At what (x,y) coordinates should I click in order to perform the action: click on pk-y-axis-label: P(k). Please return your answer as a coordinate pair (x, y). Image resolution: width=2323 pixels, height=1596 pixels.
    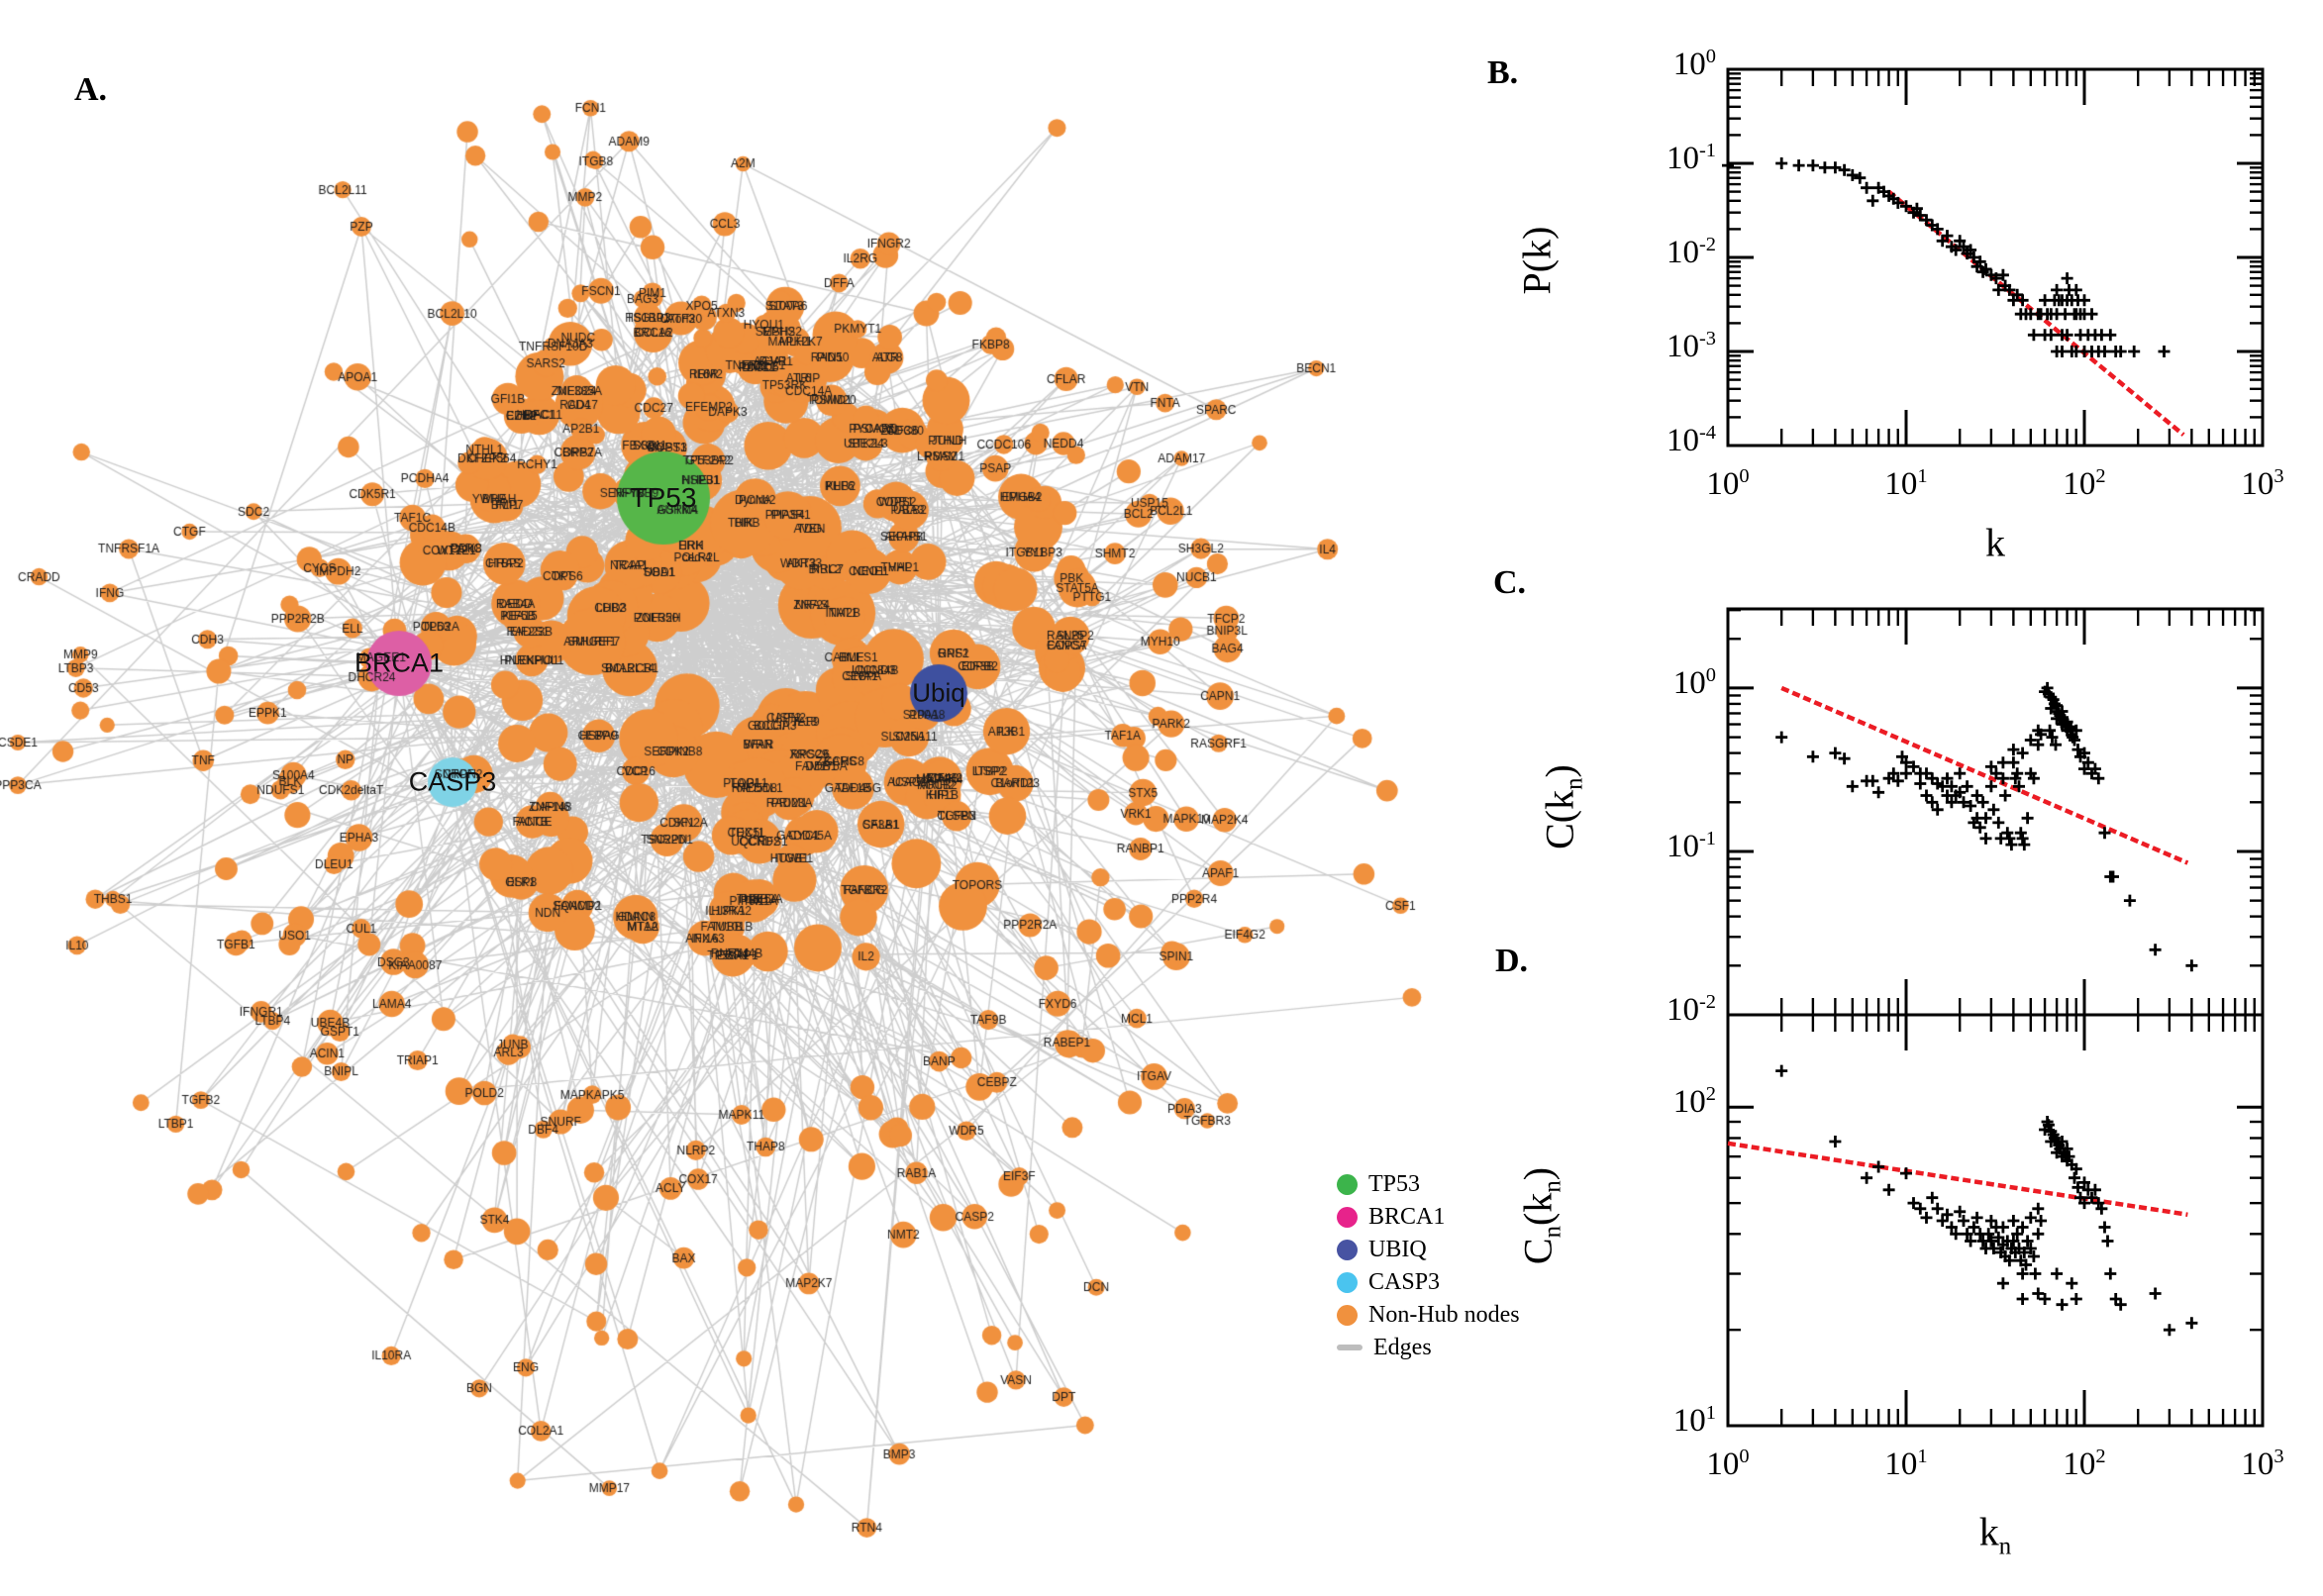
    Looking at the image, I should click on (1537, 261).